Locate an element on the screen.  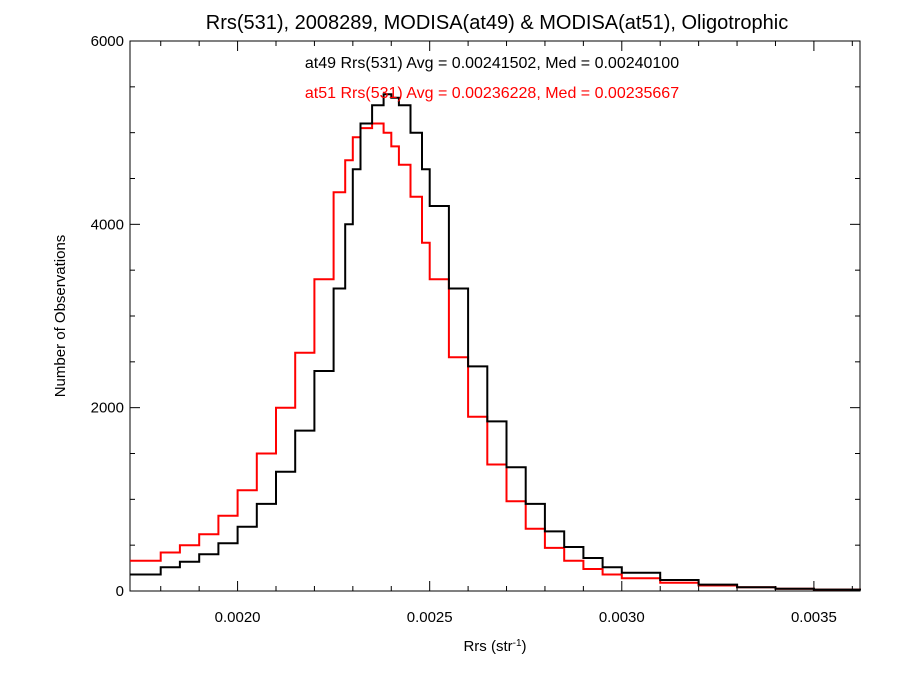
x-axis-label-superscript: -1 is located at coordinates (517, 643).